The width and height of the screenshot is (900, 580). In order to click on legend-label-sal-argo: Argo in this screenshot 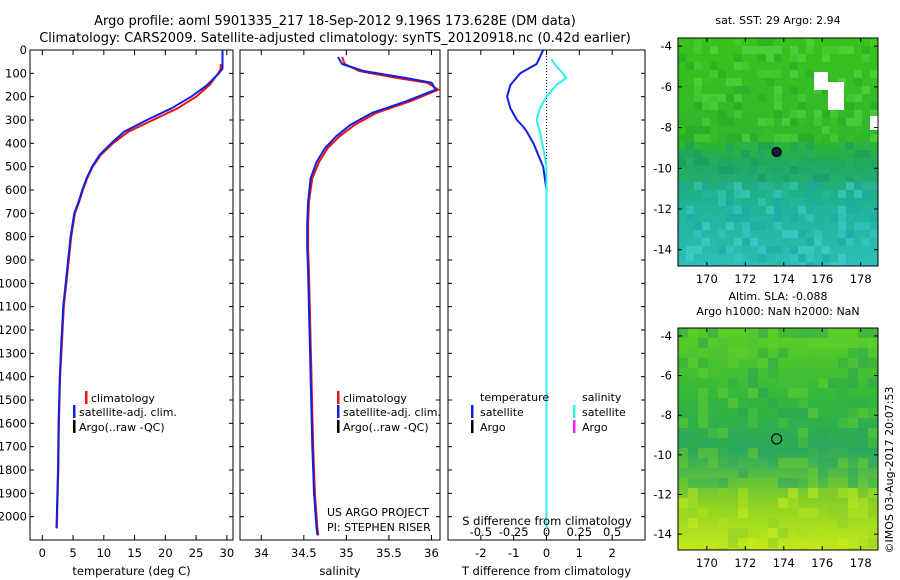, I will do `click(595, 427)`.